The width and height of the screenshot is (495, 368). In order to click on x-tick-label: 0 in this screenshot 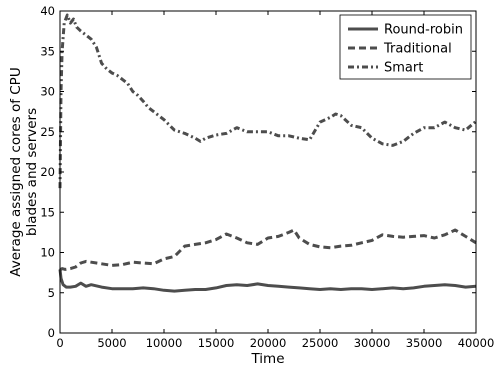, I will do `click(59, 343)`.